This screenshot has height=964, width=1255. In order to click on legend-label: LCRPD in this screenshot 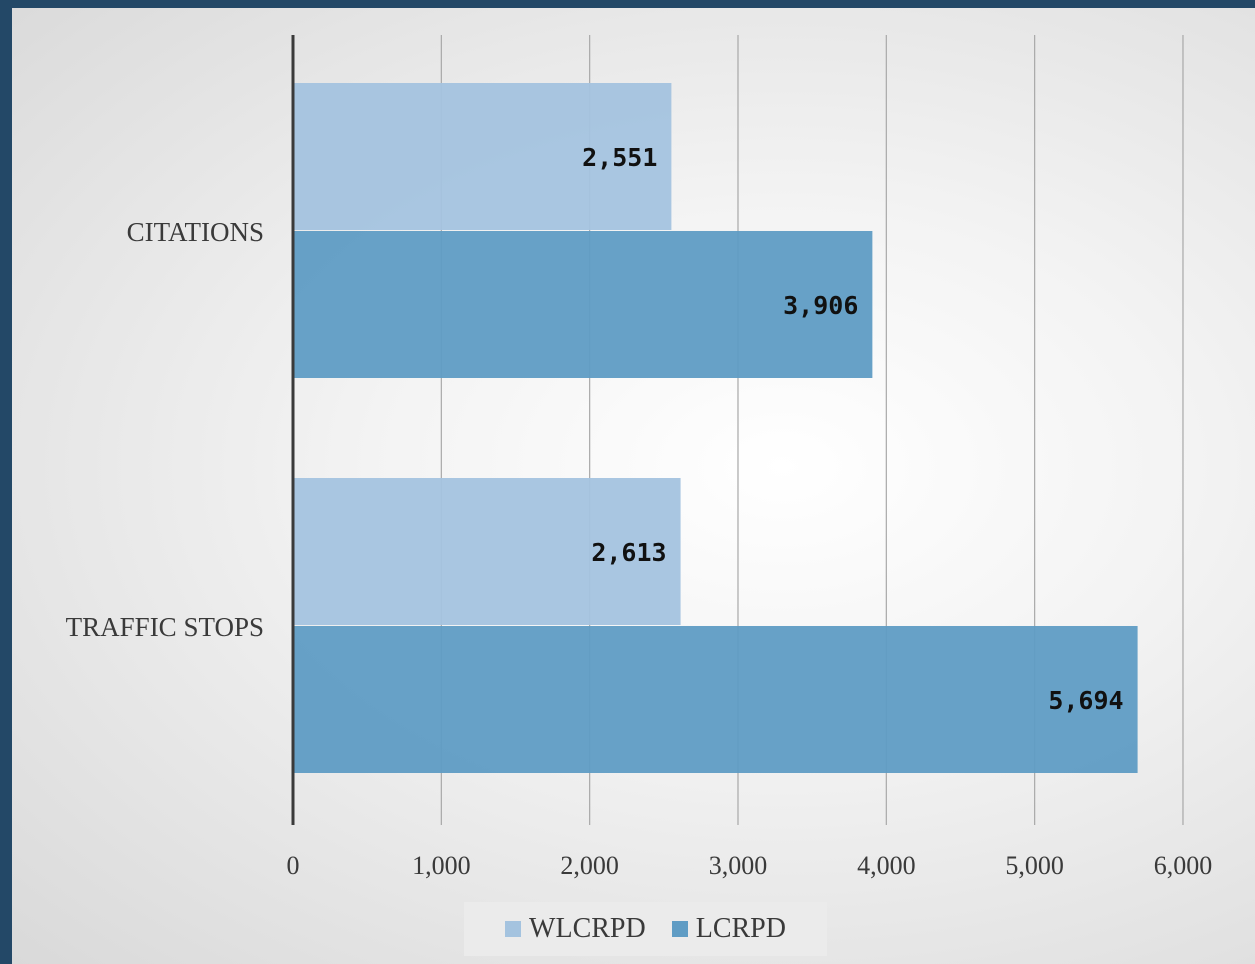, I will do `click(740, 928)`.